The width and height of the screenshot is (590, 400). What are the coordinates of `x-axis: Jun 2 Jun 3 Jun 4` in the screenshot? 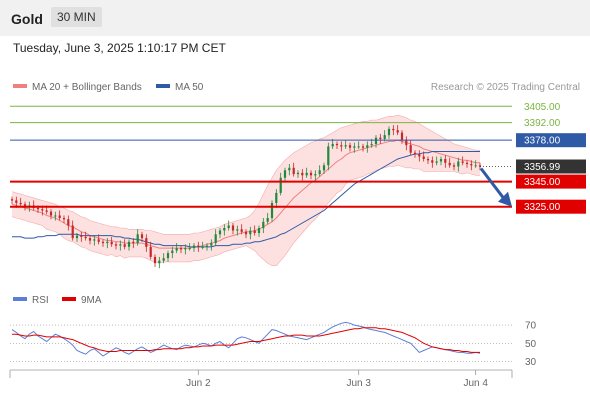 It's located at (261, 379).